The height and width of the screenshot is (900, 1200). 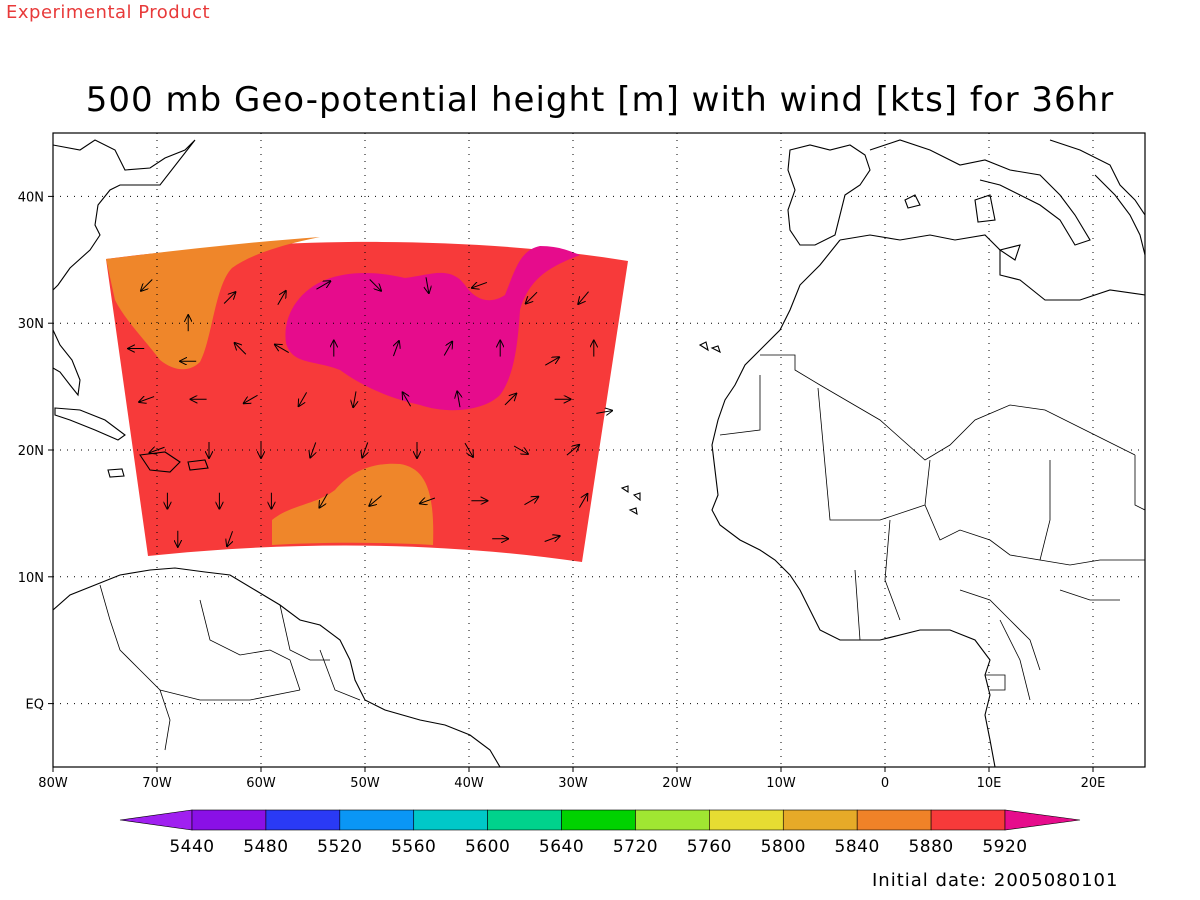 I want to click on mediterranean-islands, so click(x=962, y=227).